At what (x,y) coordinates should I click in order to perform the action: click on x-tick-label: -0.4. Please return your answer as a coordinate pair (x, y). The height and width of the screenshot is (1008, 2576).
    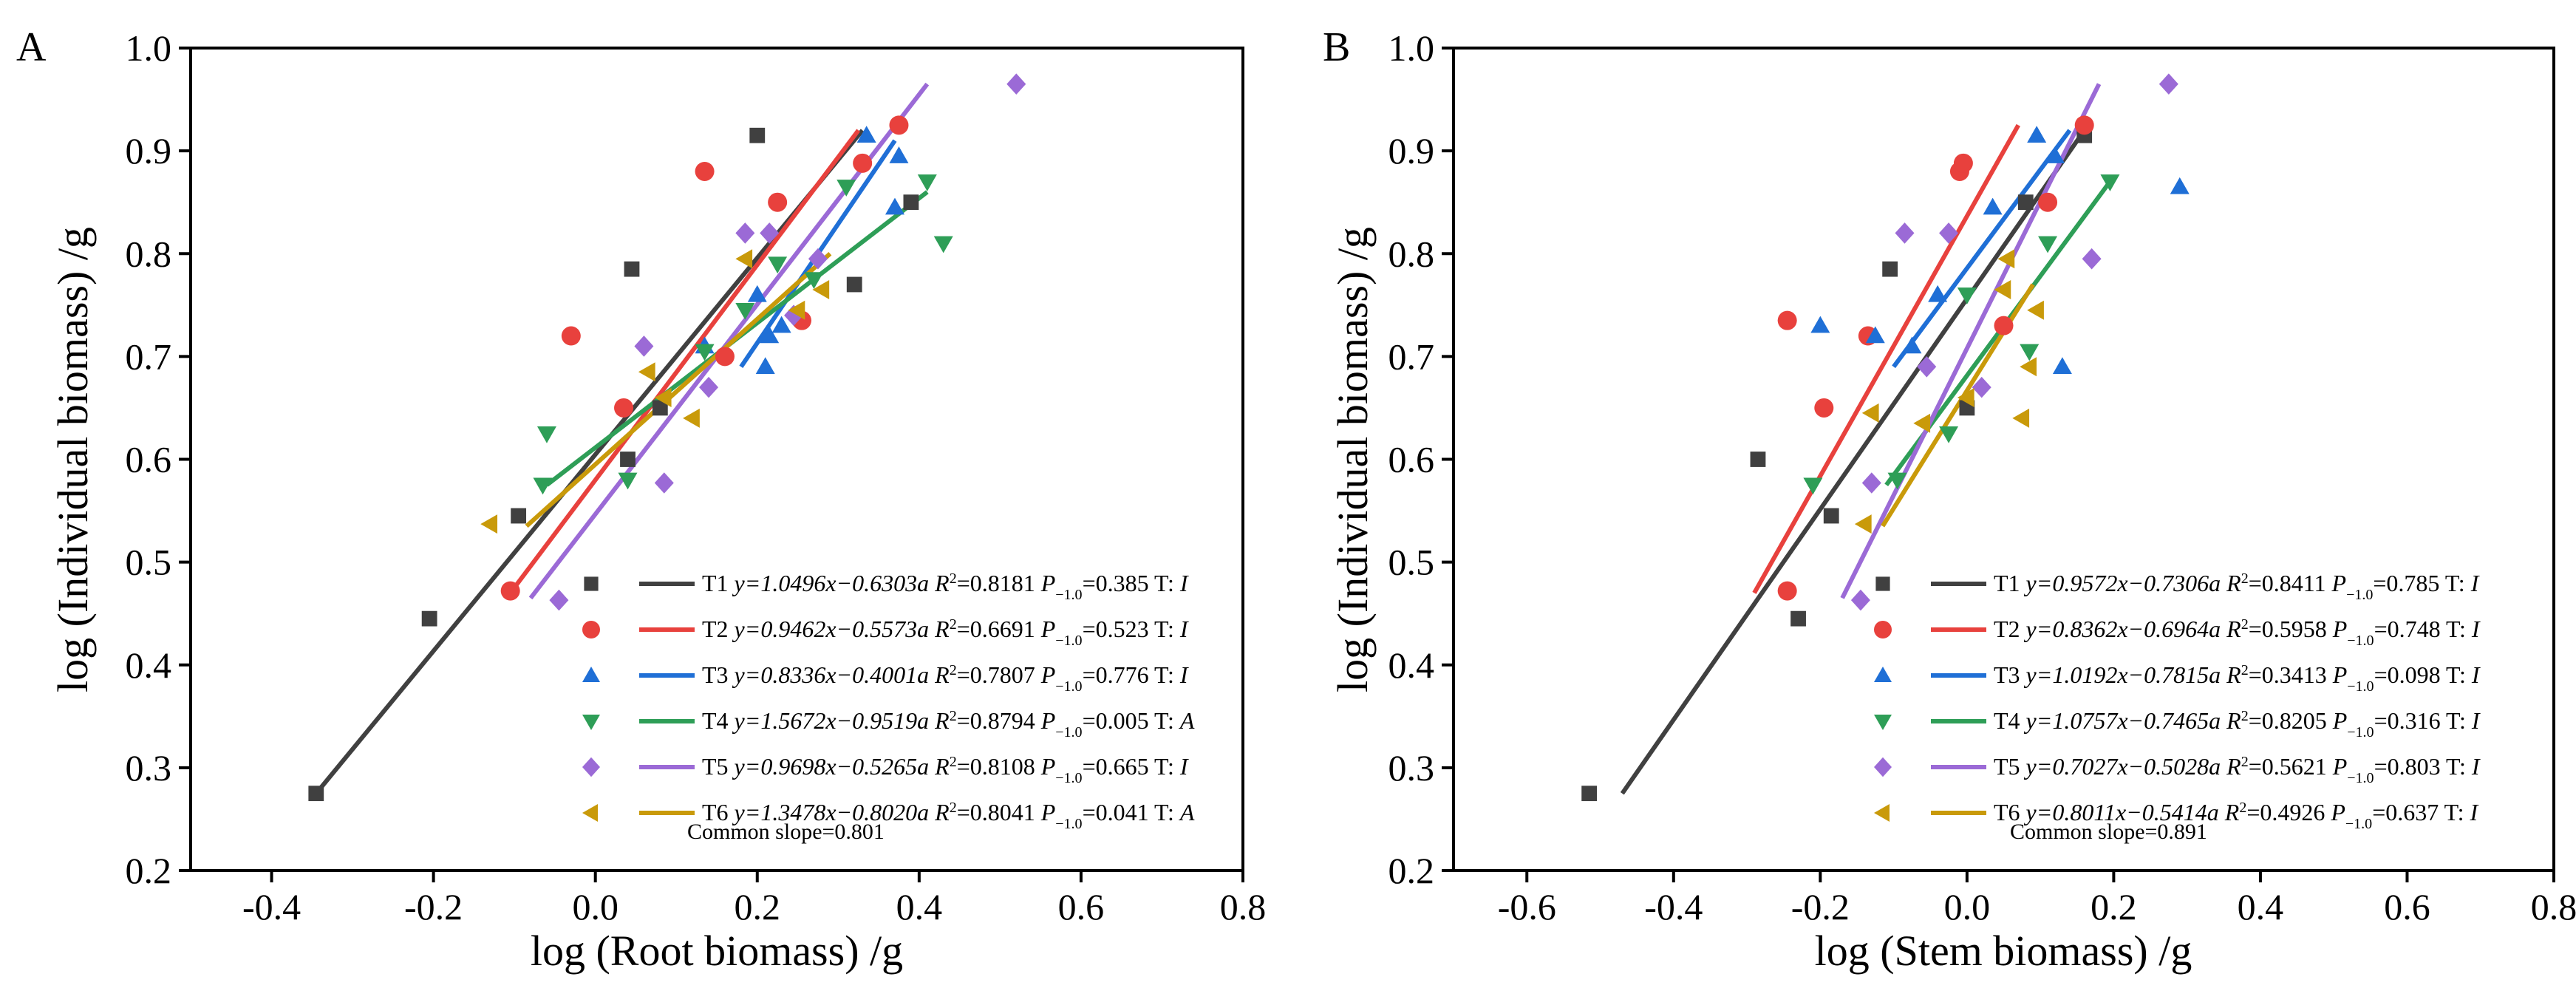
    Looking at the image, I should click on (271, 906).